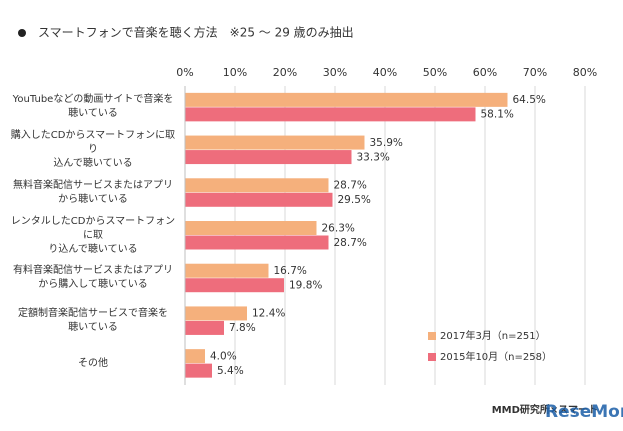  I want to click on x-tick-label: 30%, so click(335, 72).